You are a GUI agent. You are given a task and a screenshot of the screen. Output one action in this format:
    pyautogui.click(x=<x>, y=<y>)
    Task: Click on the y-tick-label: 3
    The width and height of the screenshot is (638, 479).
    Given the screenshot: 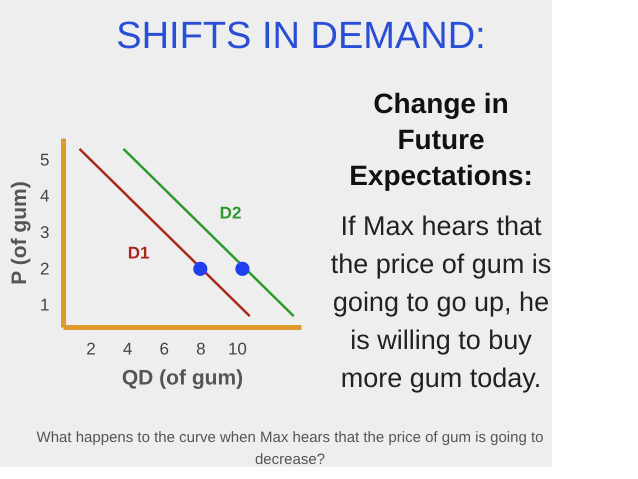 What is the action you would take?
    pyautogui.click(x=45, y=232)
    